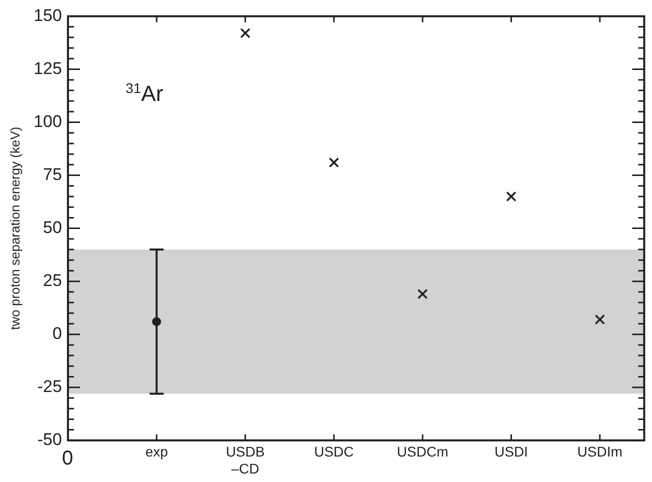 The image size is (652, 482). I want to click on y-tick-label: 75, so click(52, 174).